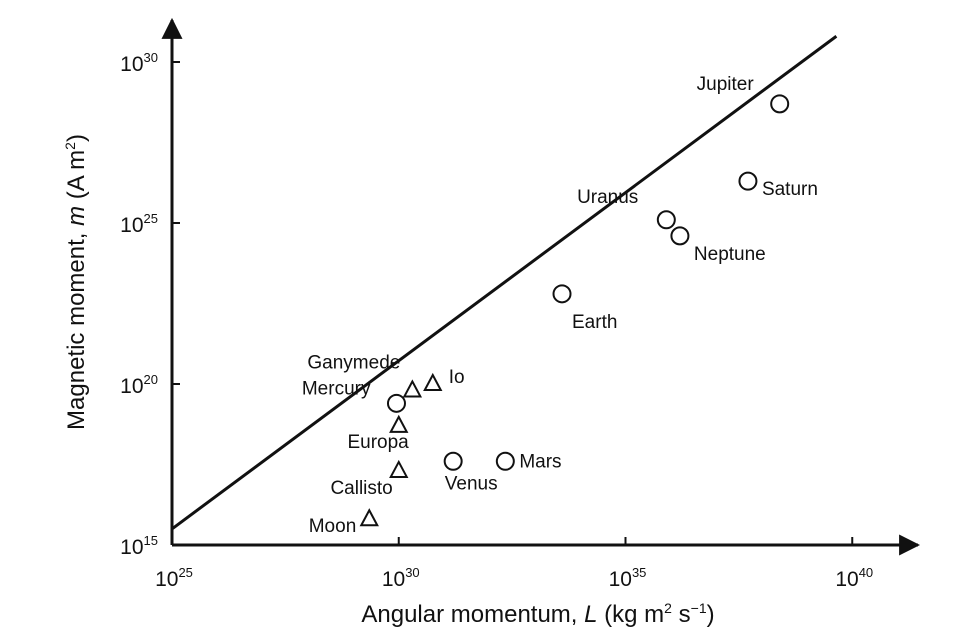 The image size is (953, 636). What do you see at coordinates (361, 488) in the screenshot?
I see `label-callisto: Callisto` at bounding box center [361, 488].